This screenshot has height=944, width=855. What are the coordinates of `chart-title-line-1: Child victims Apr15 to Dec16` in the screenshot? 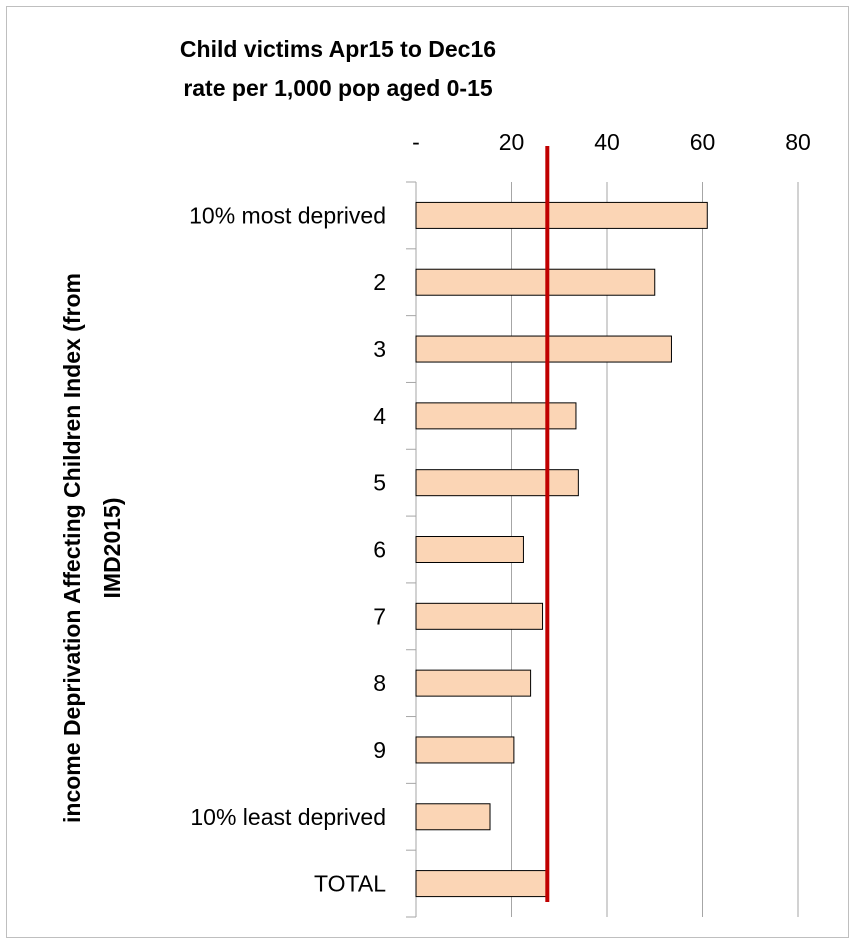 It's located at (338, 49).